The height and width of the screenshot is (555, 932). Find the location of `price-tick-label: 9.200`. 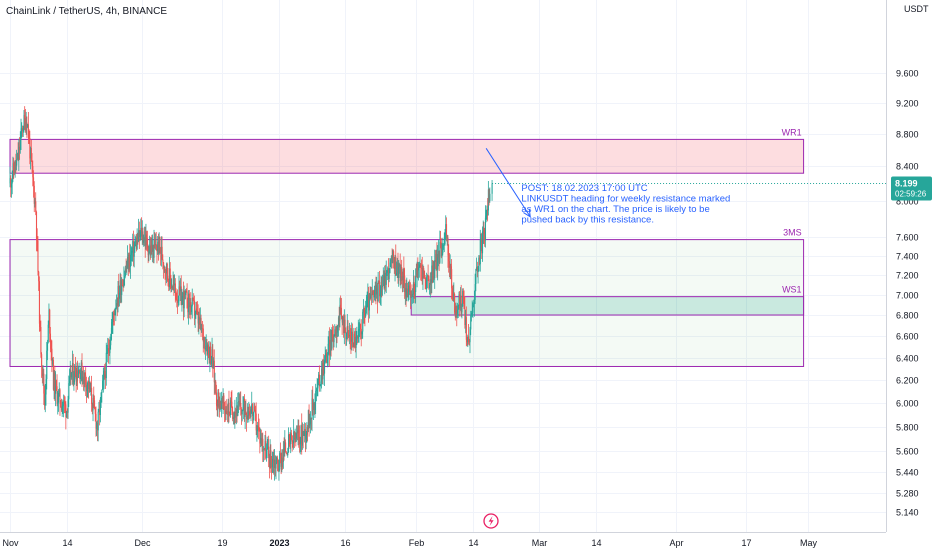

price-tick-label: 9.200 is located at coordinates (907, 104).